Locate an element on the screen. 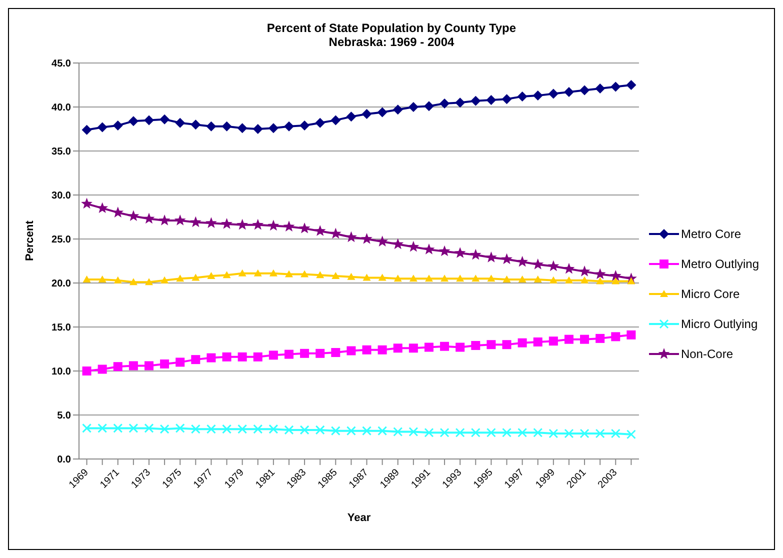 This screenshot has height=558, width=783. y-axis-title: Percent is located at coordinates (30, 240).